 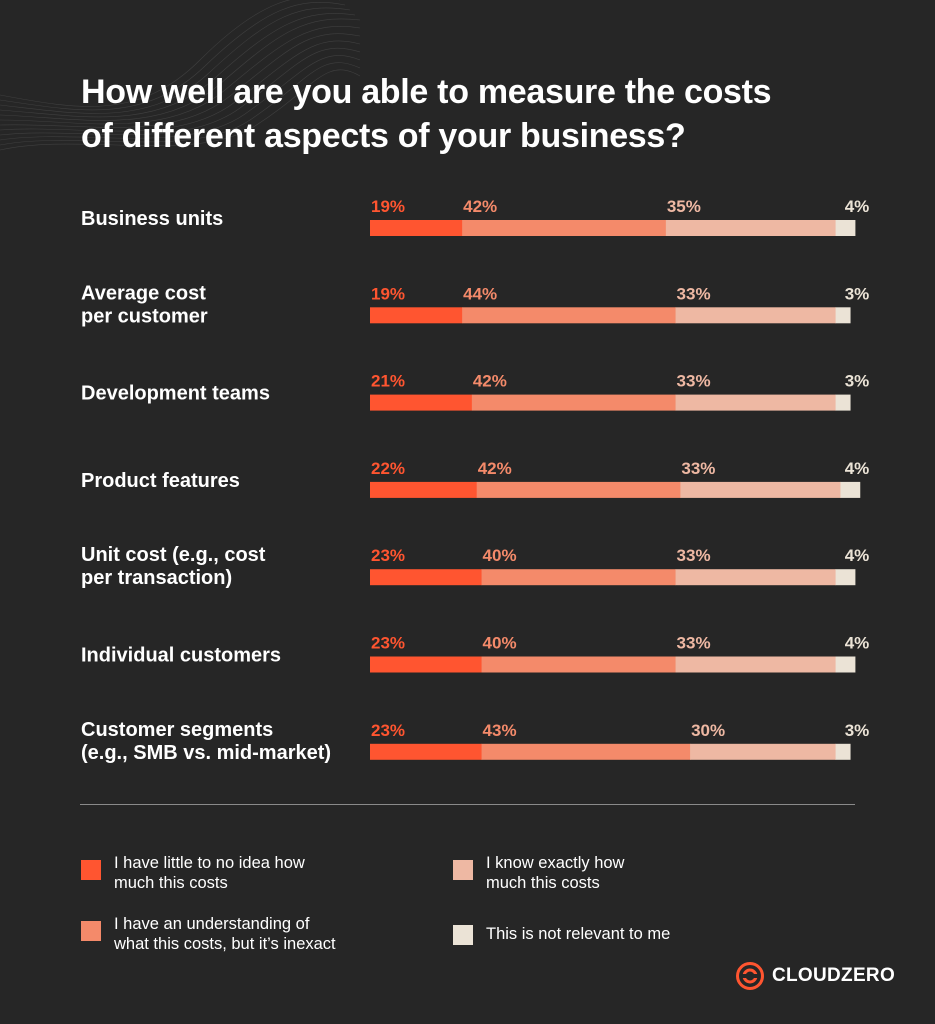 I want to click on bar-segment-row4-series1, so click(x=424, y=489).